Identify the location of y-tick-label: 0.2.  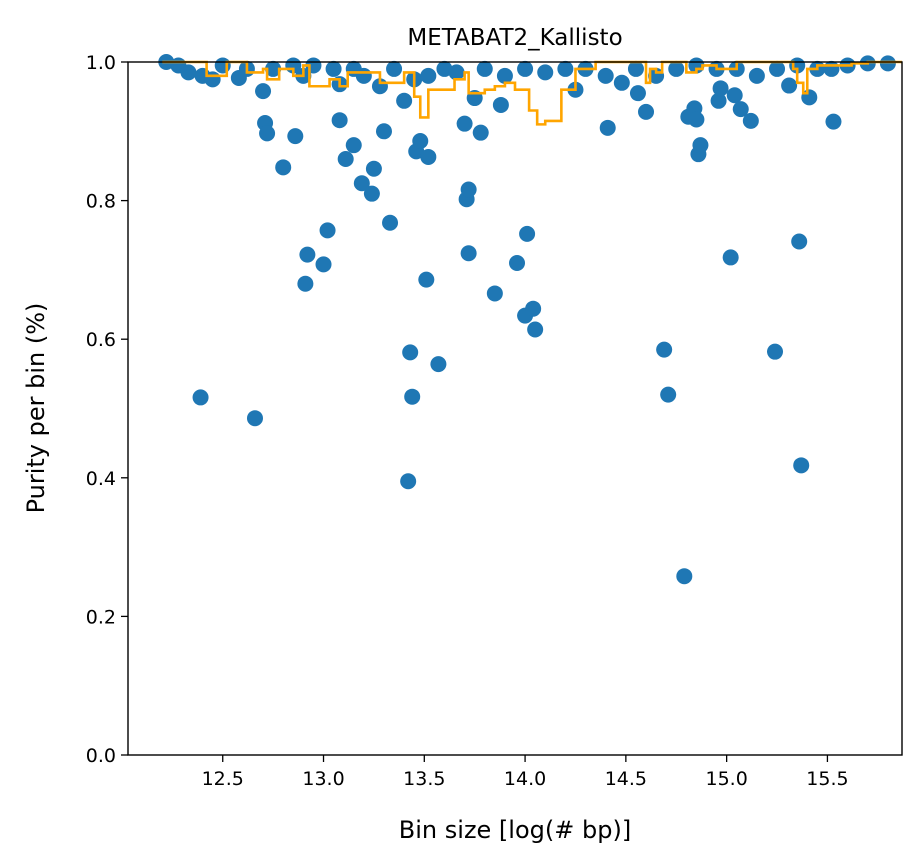
(101, 617).